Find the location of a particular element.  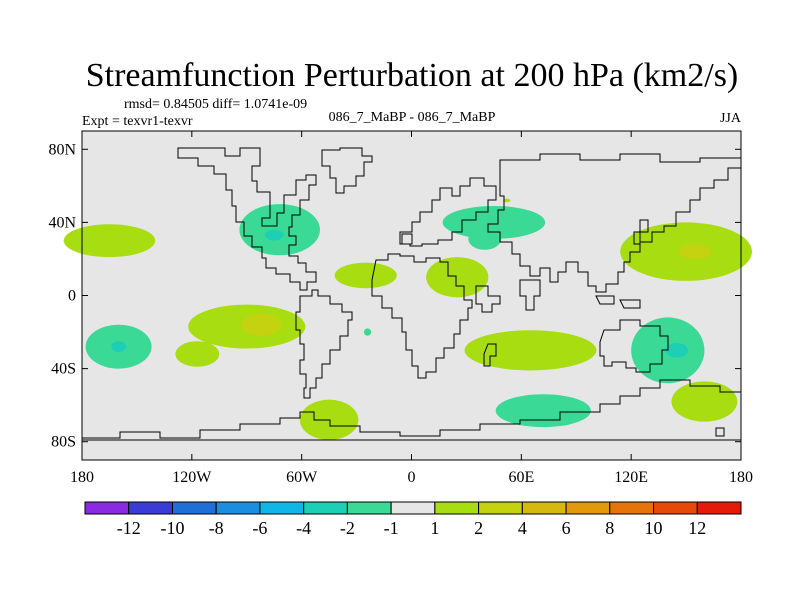

coast-australia is located at coordinates (634, 346).